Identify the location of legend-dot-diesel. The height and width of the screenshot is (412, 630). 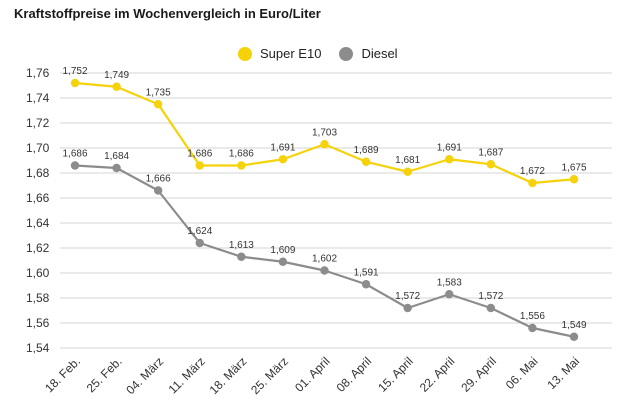
(346, 53).